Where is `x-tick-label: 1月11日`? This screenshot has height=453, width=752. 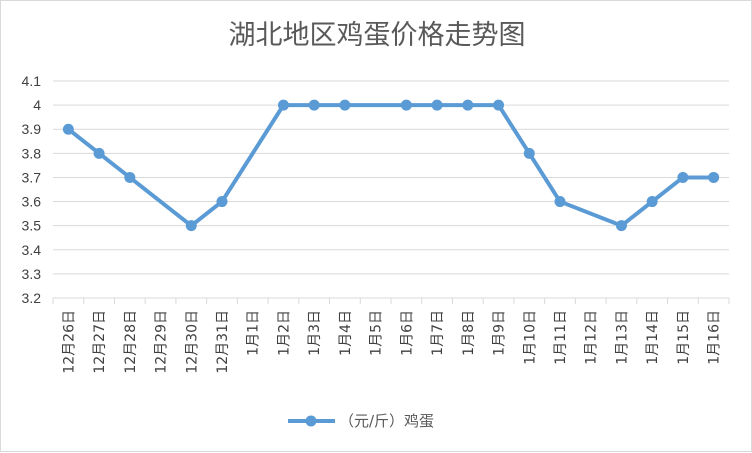
x-tick-label: 1月11日 is located at coordinates (561, 337).